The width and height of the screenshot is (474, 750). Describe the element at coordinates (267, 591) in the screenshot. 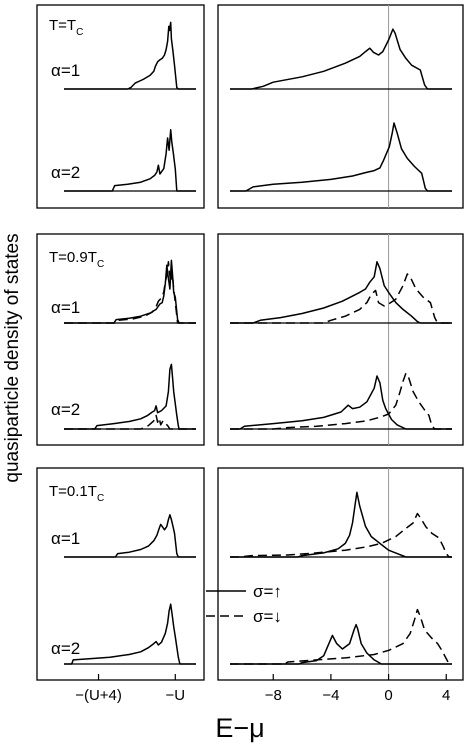

I see `legend-label: σ=↑` at that location.